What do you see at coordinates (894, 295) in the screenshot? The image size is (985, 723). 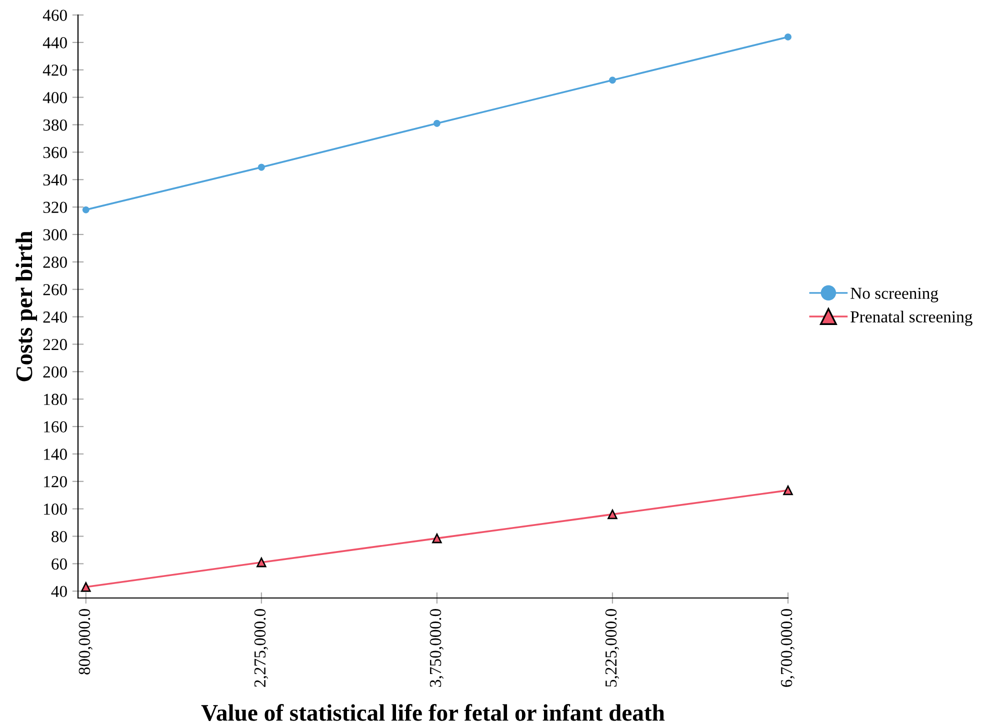 I see `legend-label: No screening` at bounding box center [894, 295].